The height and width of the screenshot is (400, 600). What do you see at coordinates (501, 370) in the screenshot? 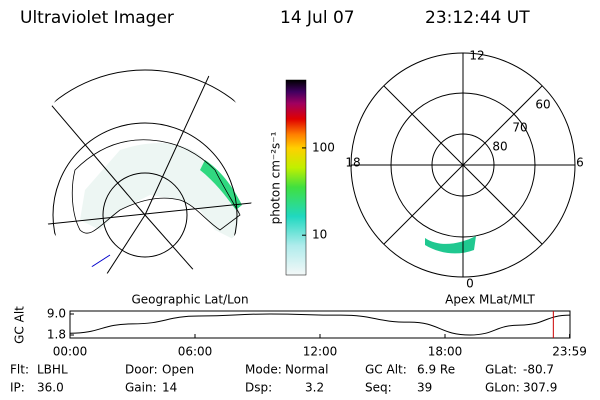
I see `info-label: GLat:` at bounding box center [501, 370].